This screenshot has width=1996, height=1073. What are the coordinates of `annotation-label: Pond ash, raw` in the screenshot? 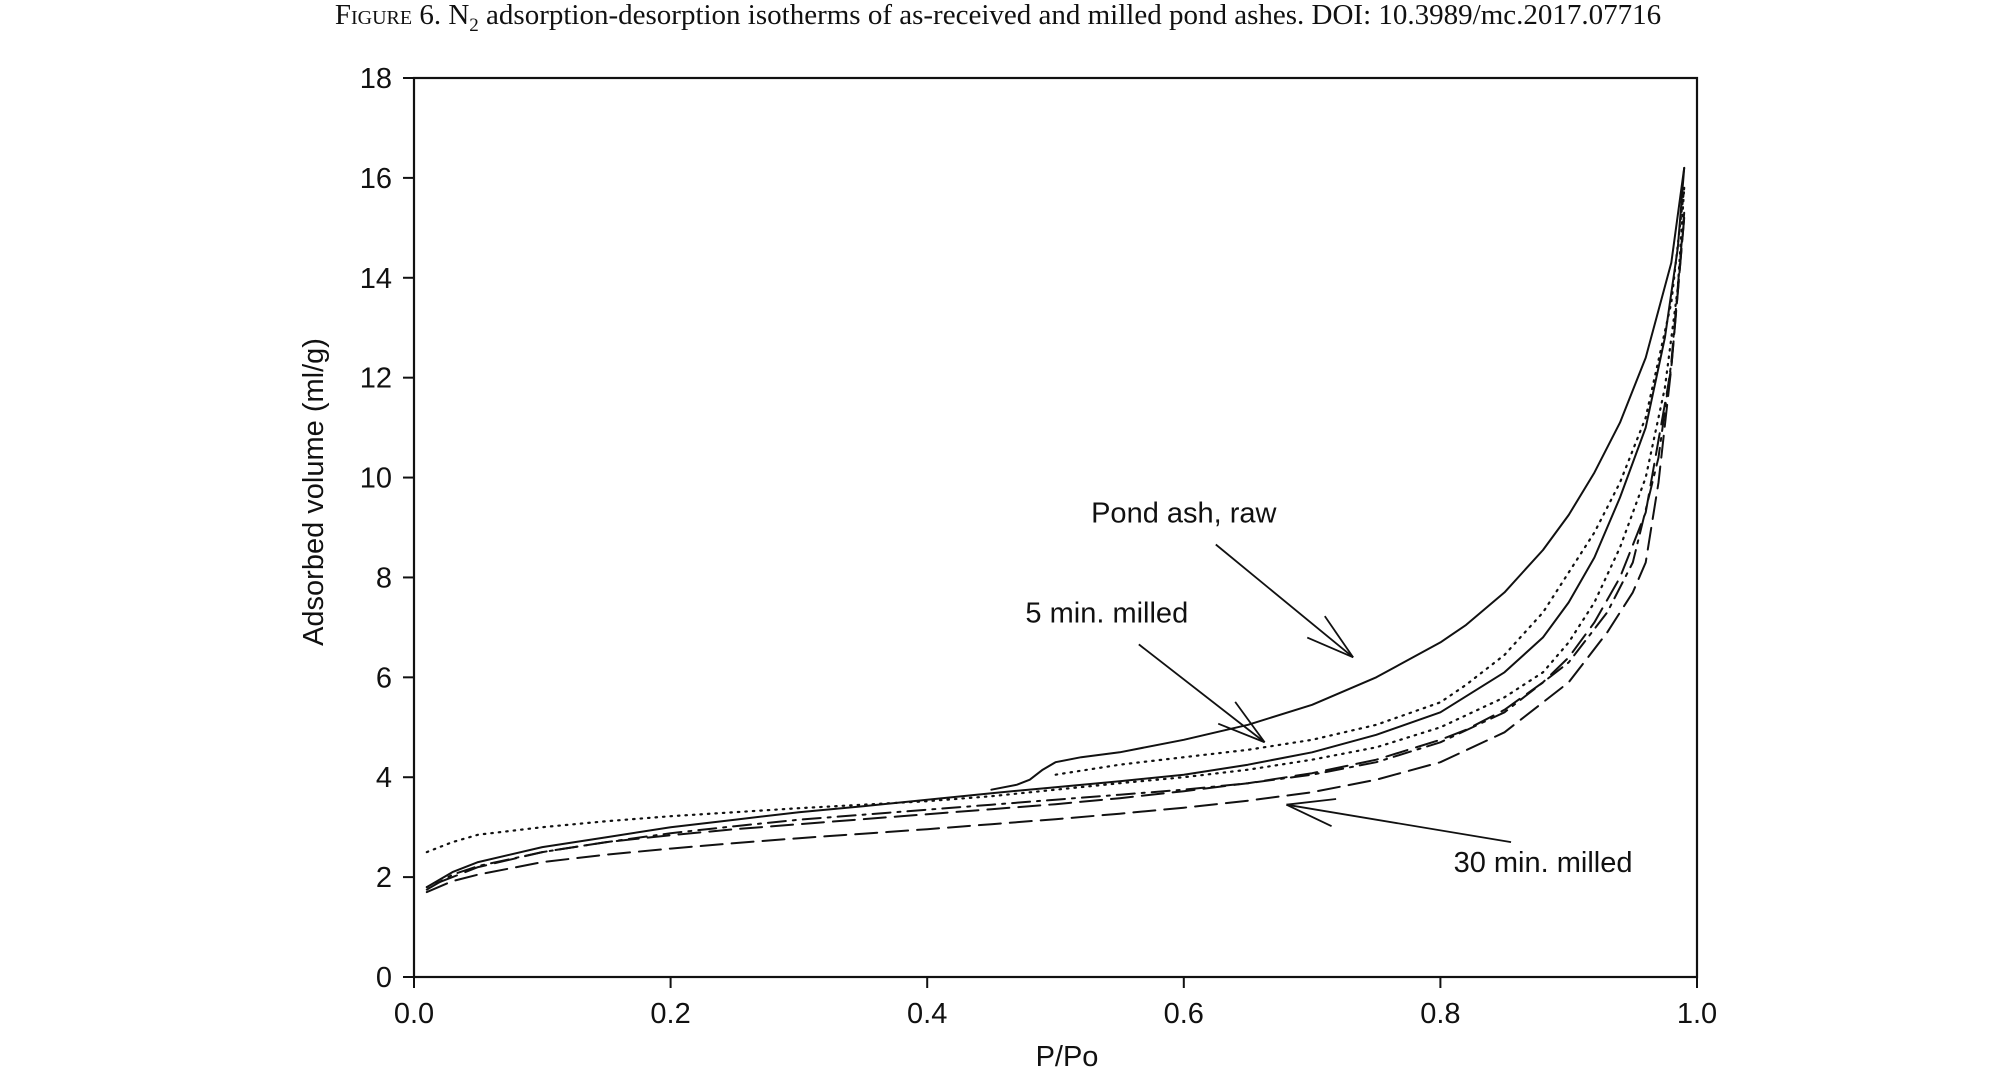 It's located at (1184, 514).